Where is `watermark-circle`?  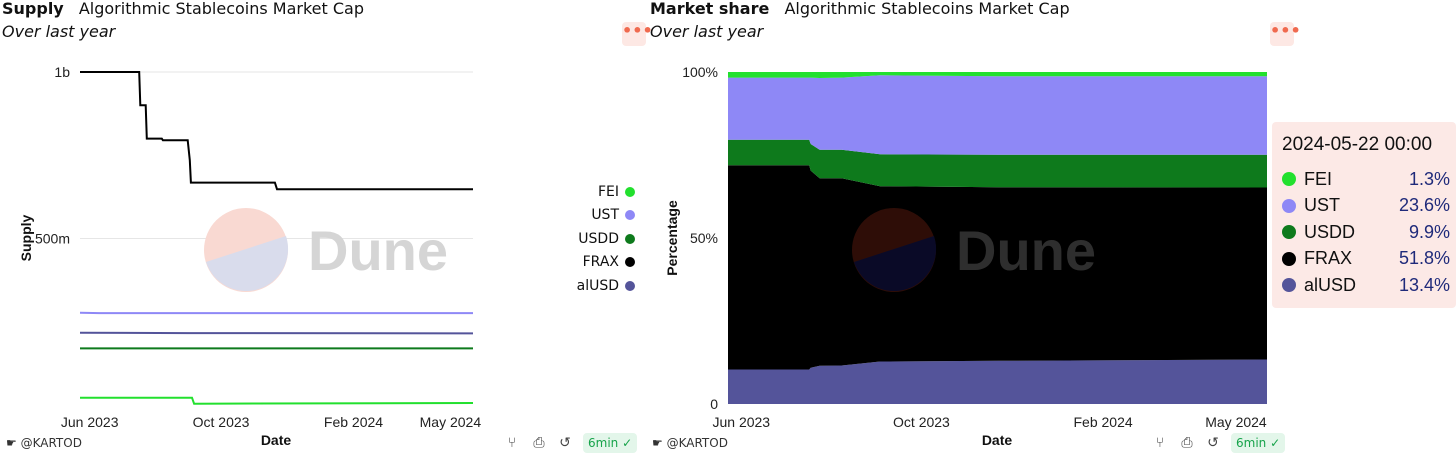
watermark-circle is located at coordinates (894, 250).